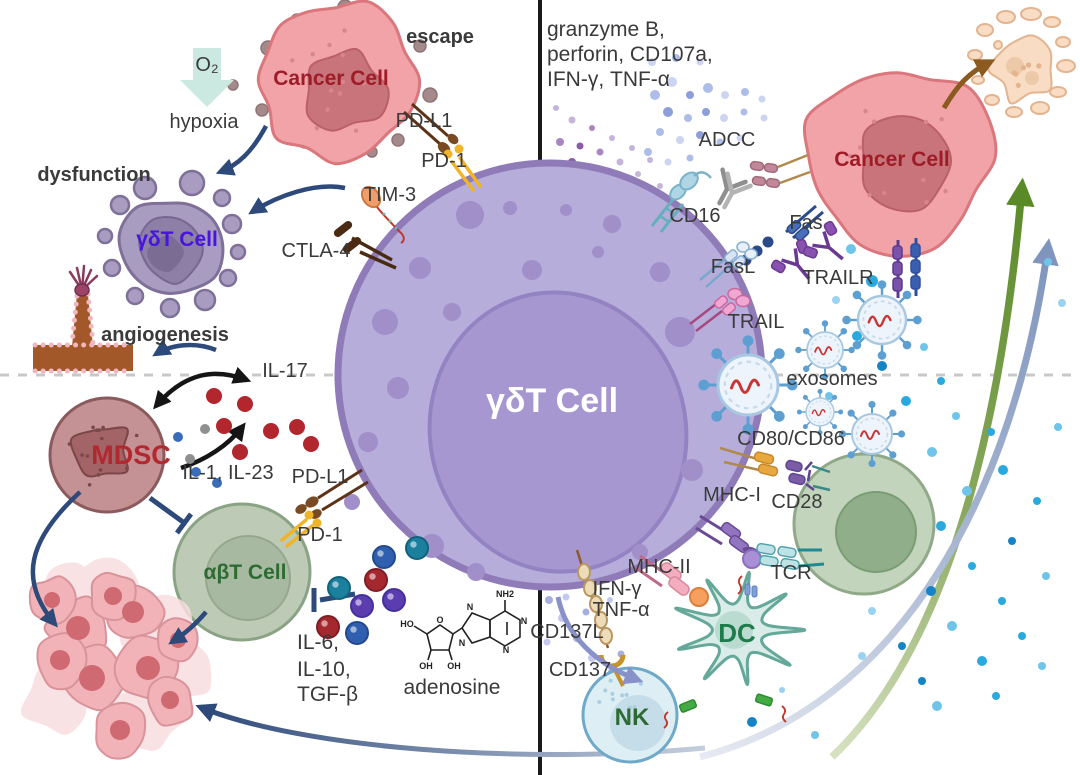 This screenshot has width=1080, height=775. I want to click on label-trail: TRAIL, so click(756, 322).